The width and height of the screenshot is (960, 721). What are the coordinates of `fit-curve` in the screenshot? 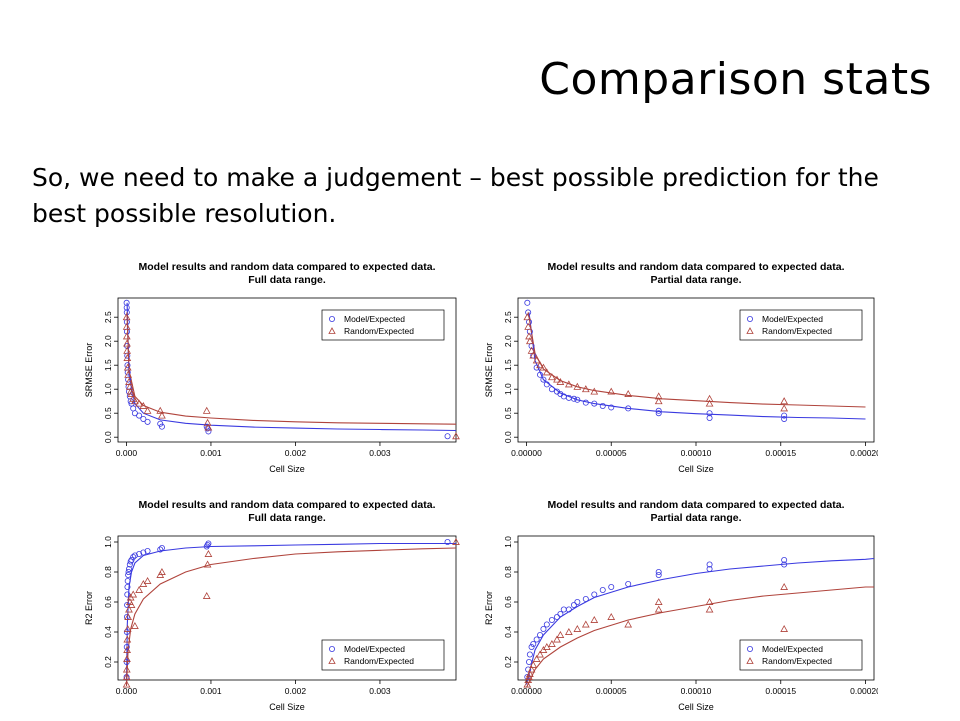 It's located at (291, 617).